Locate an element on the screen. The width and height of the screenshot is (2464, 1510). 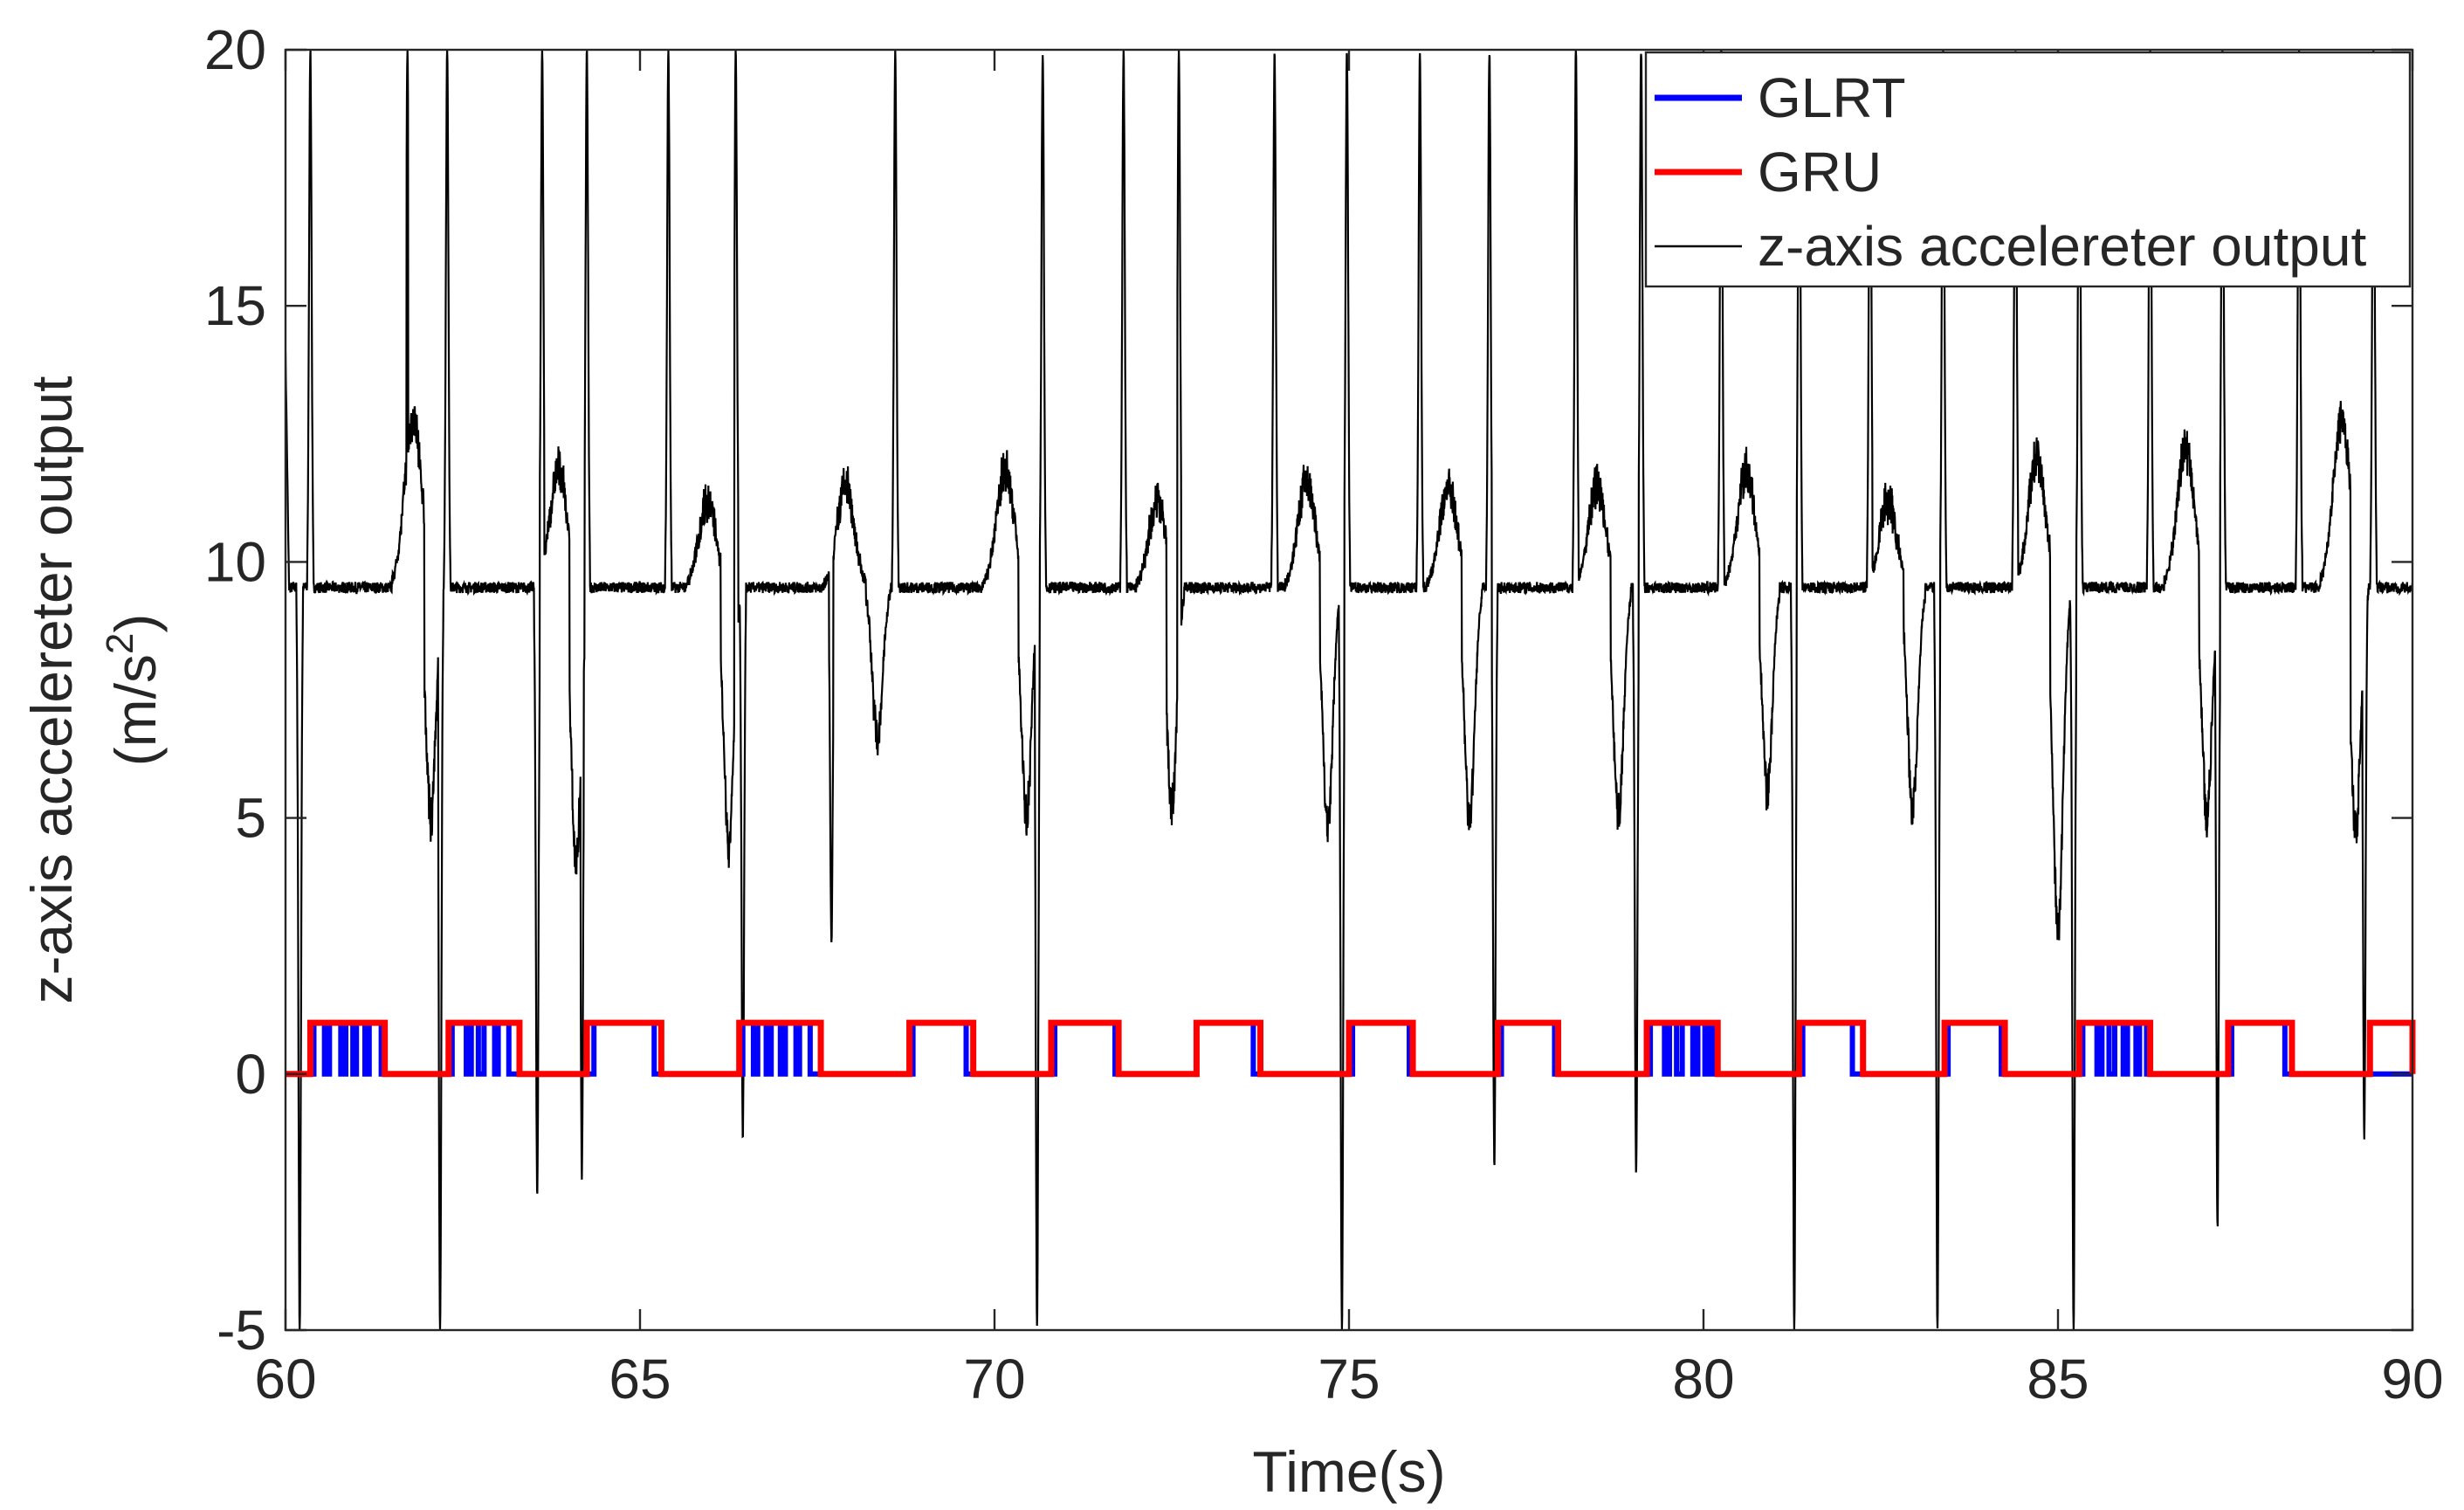
x-tick-label: 85 is located at coordinates (2058, 1379).